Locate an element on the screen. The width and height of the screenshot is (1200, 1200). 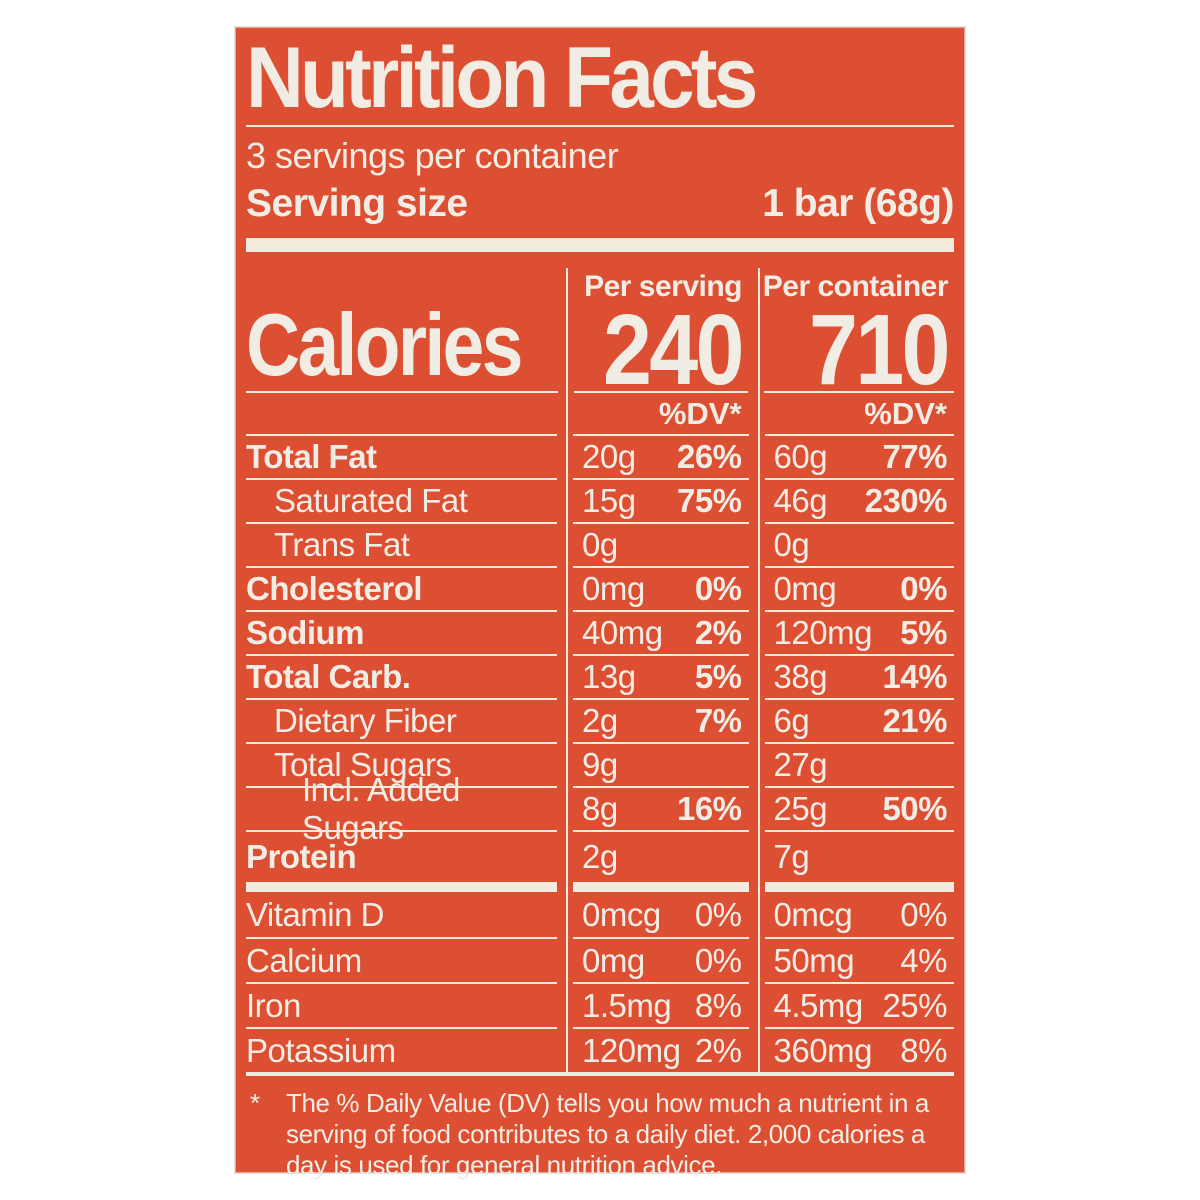
nutrient-name: Total Carb. is located at coordinates (328, 676).